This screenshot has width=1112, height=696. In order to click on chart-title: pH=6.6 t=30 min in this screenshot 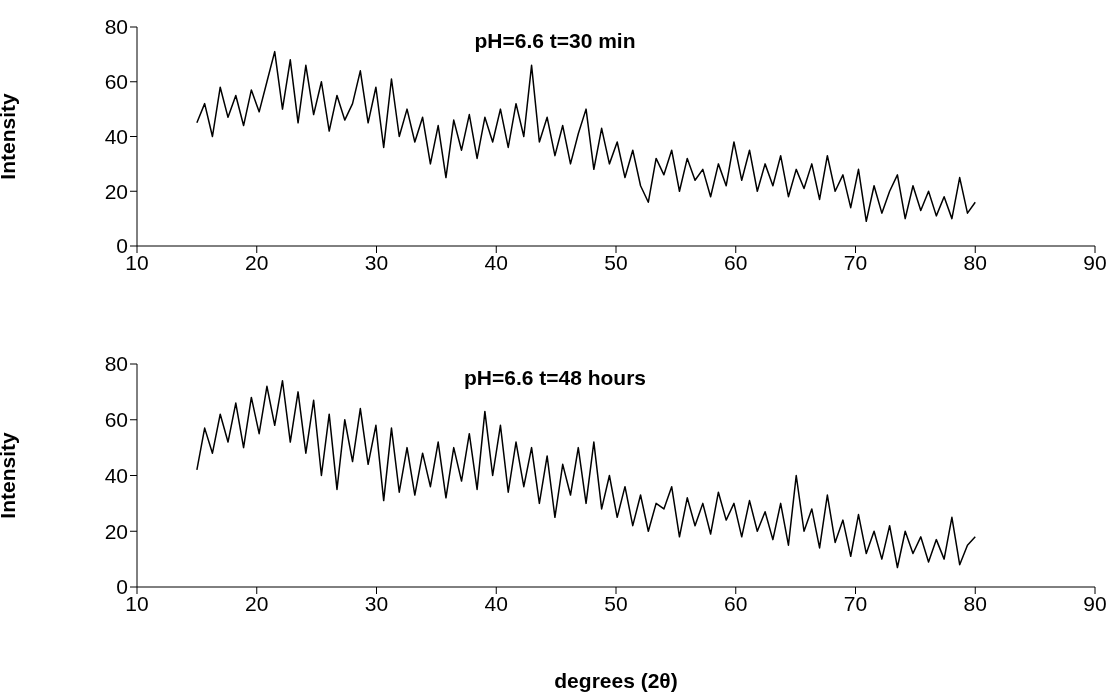, I will do `click(555, 41)`.